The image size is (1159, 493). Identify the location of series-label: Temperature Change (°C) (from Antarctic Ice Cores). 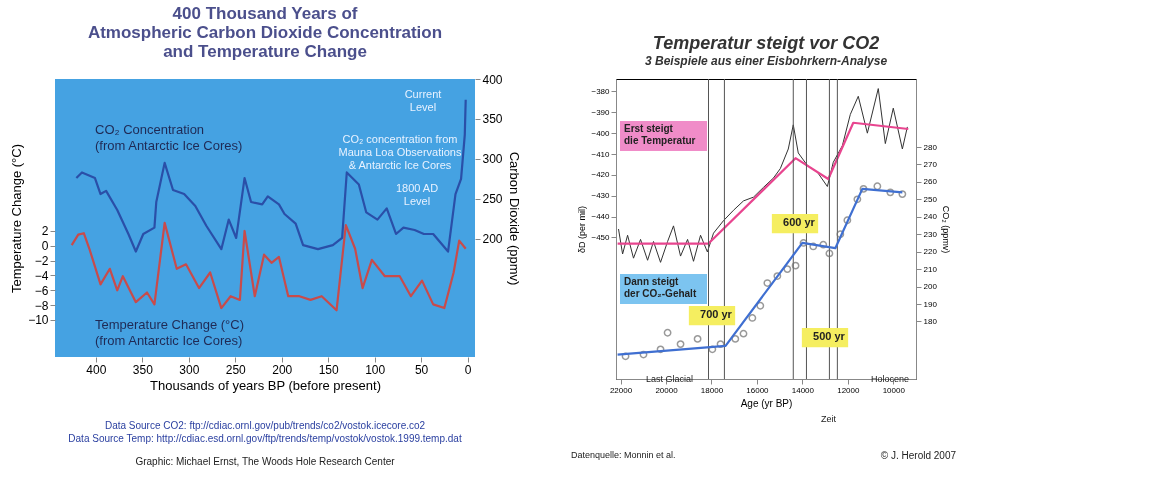
(169, 332).